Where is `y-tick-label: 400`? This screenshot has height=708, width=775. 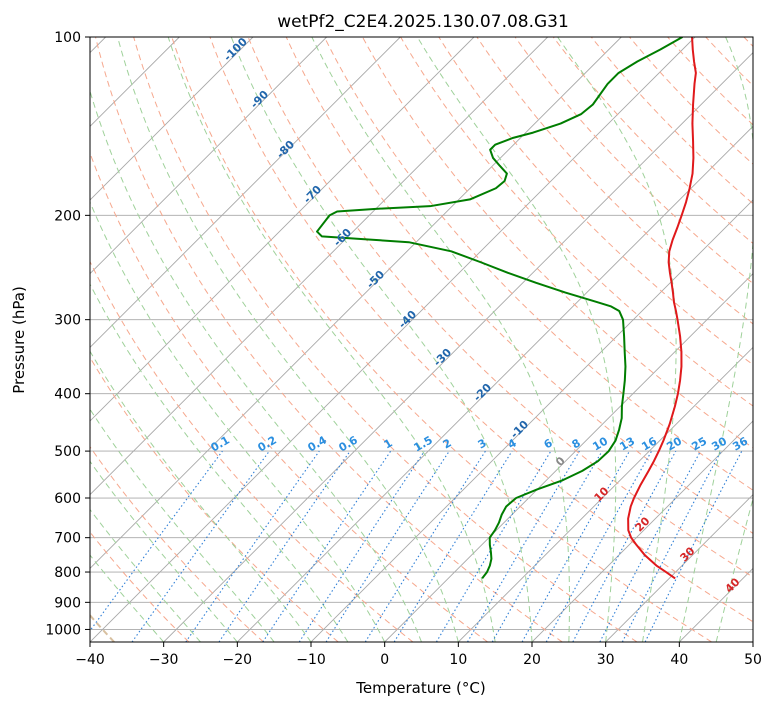
y-tick-label: 400 is located at coordinates (67, 395).